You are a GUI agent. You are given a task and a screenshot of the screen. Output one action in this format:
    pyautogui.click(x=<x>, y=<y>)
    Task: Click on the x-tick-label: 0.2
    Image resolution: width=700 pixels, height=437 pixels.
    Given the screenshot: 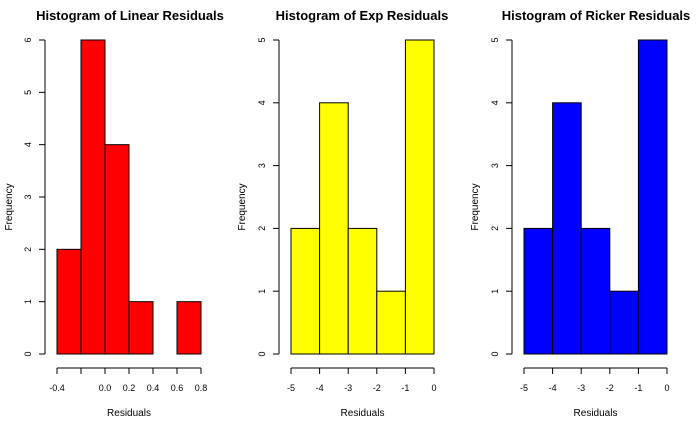 What is the action you would take?
    pyautogui.click(x=129, y=388)
    